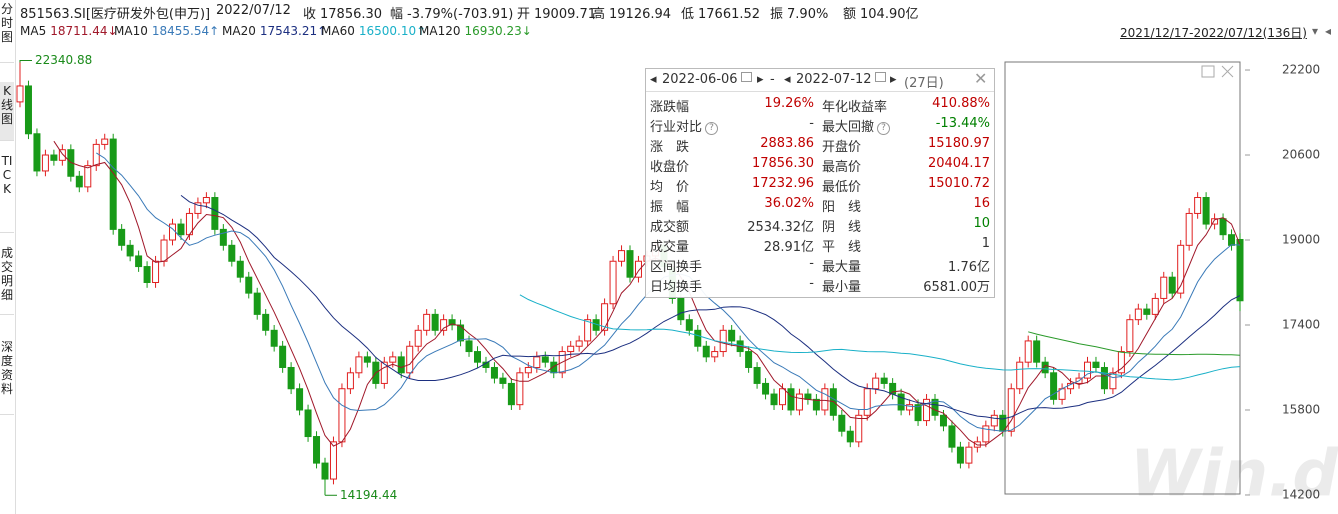 Image resolution: width=1338 pixels, height=514 pixels. Describe the element at coordinates (834, 79) in the screenshot. I see `end-date: 2022-07-12` at that location.